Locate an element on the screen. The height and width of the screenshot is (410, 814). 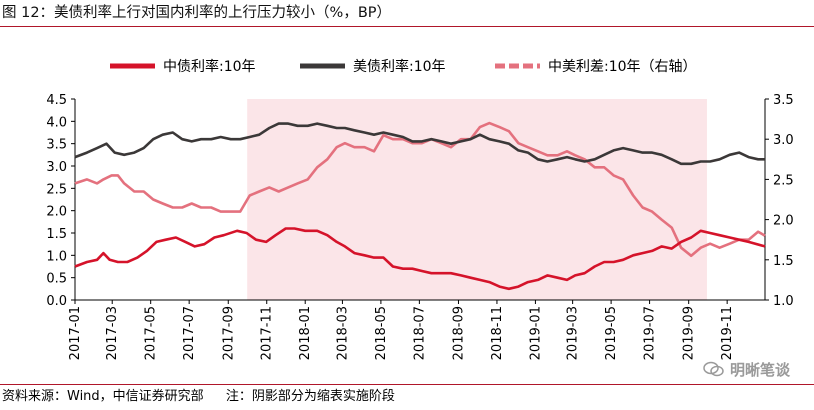
x-tick-label: 2017-11 is located at coordinates (267, 333).